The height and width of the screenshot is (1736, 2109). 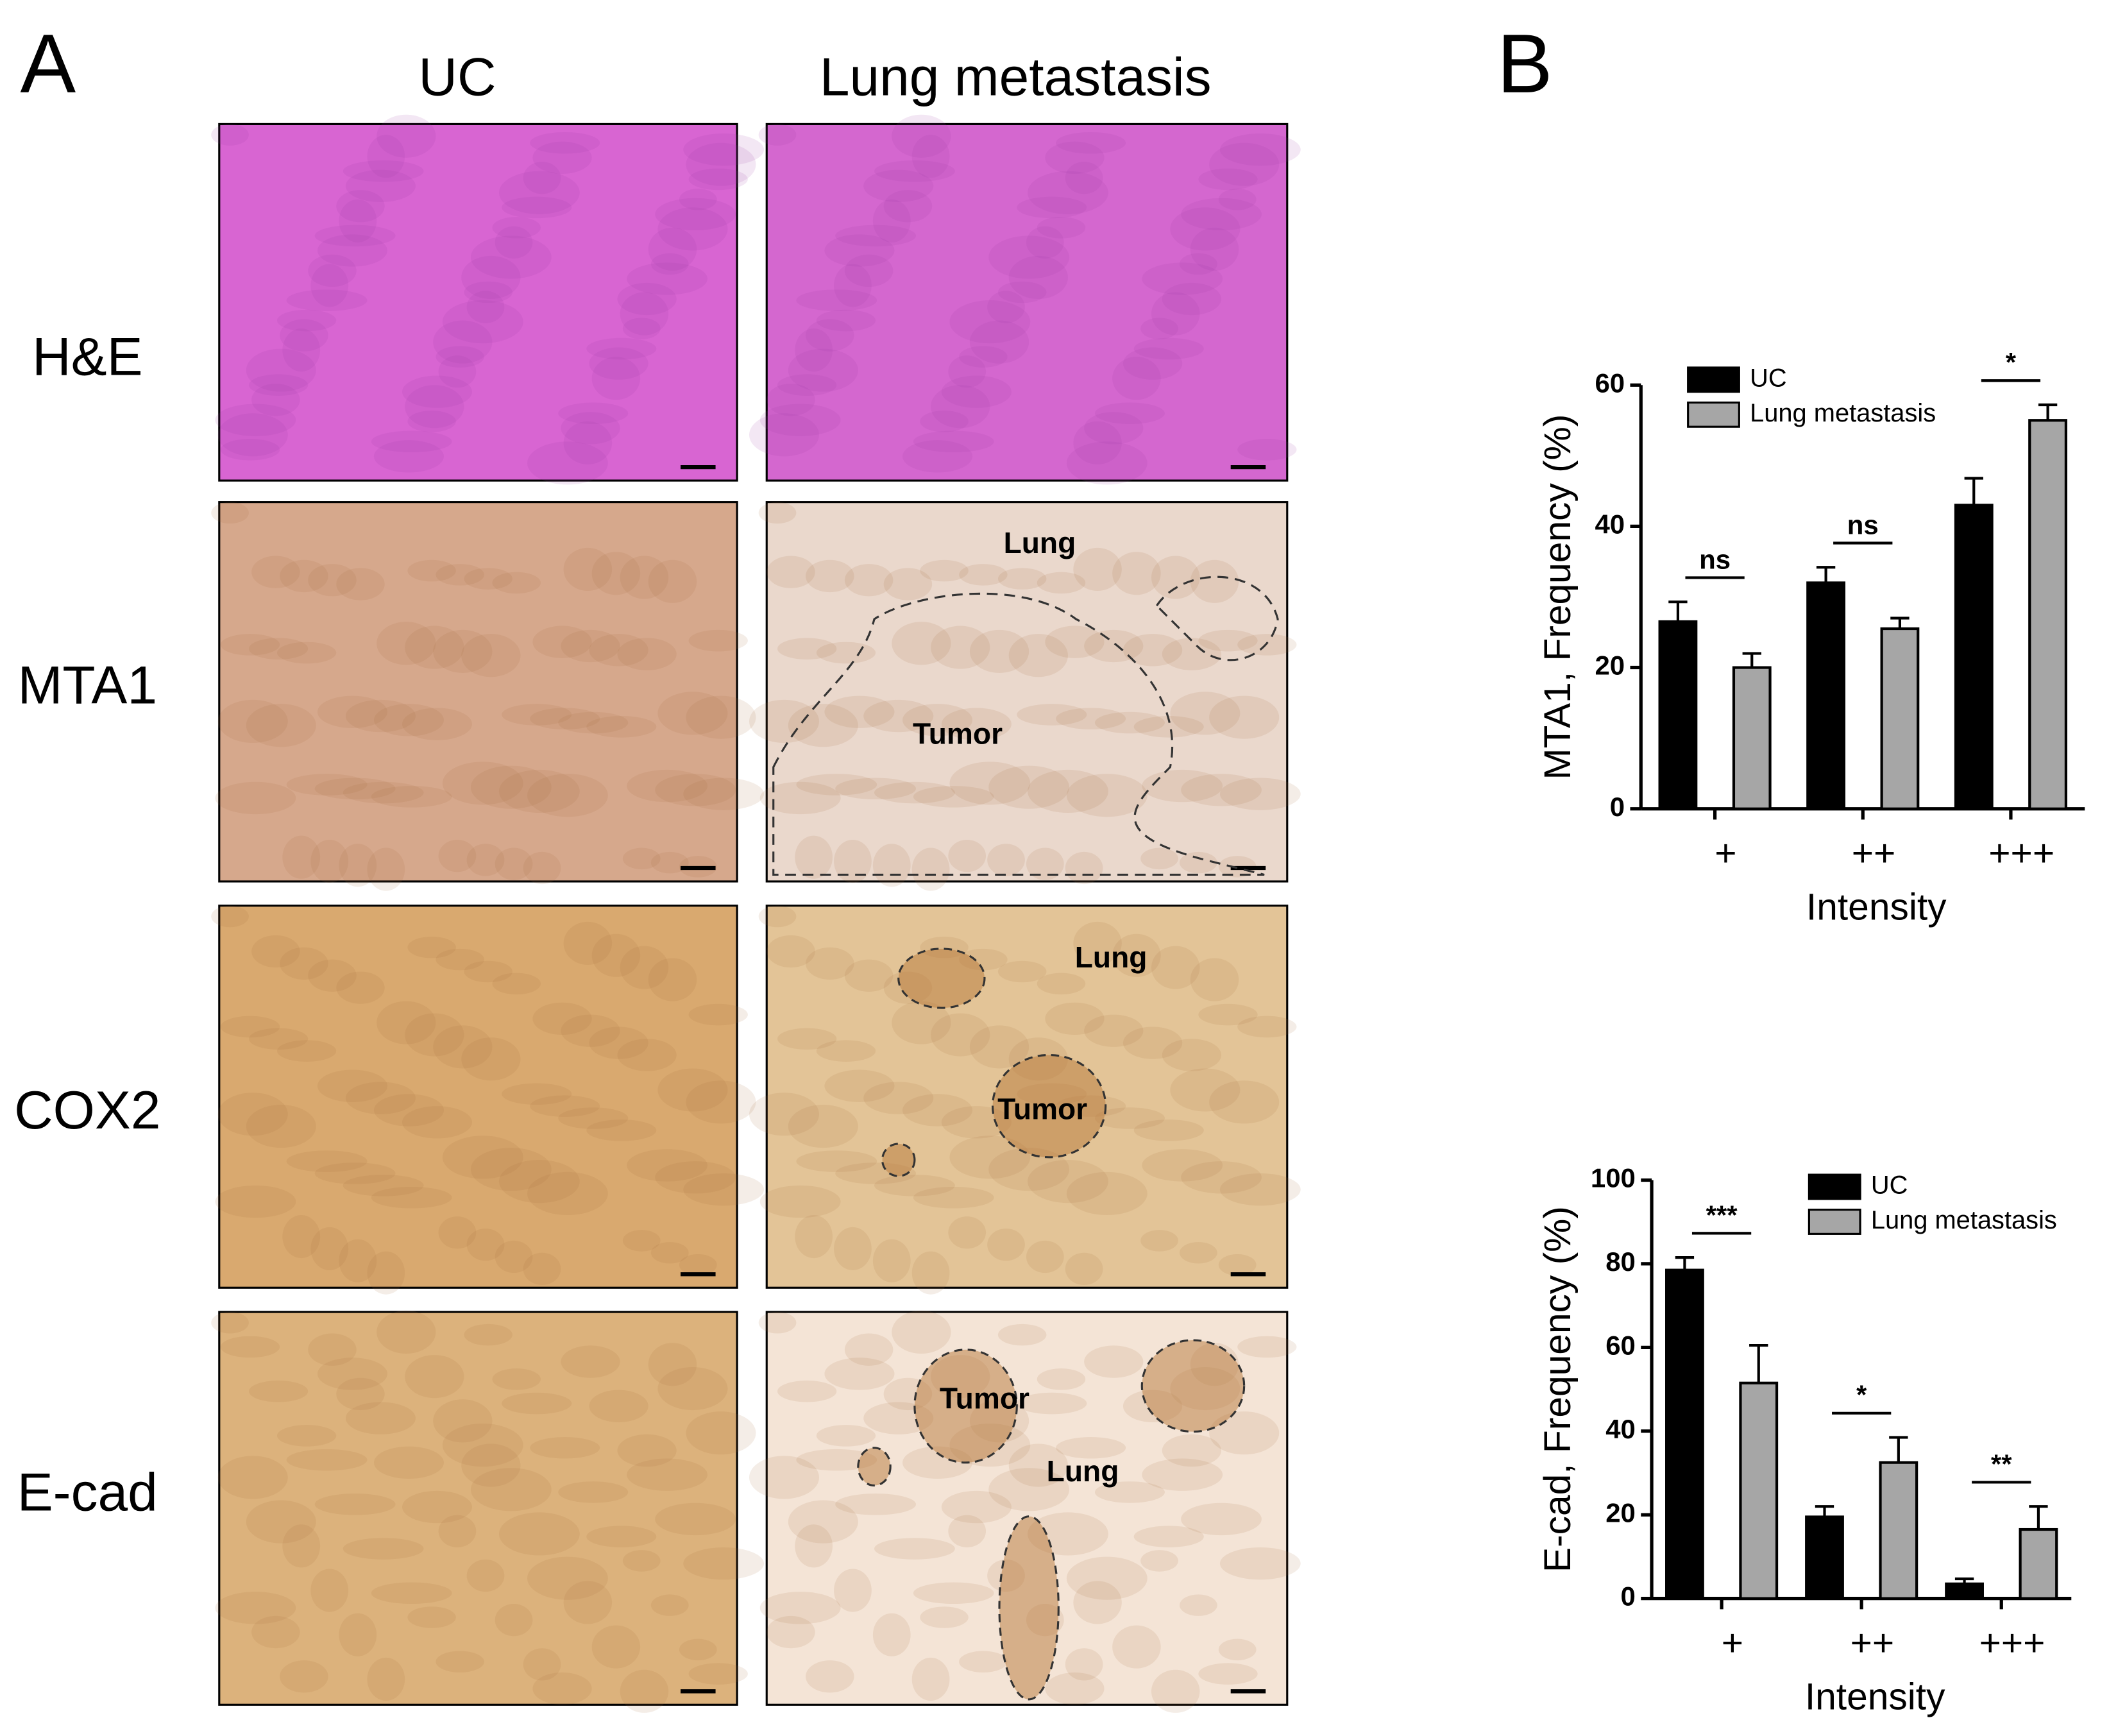 What do you see at coordinates (1610, 524) in the screenshot?
I see `y-tick-label: 40` at bounding box center [1610, 524].